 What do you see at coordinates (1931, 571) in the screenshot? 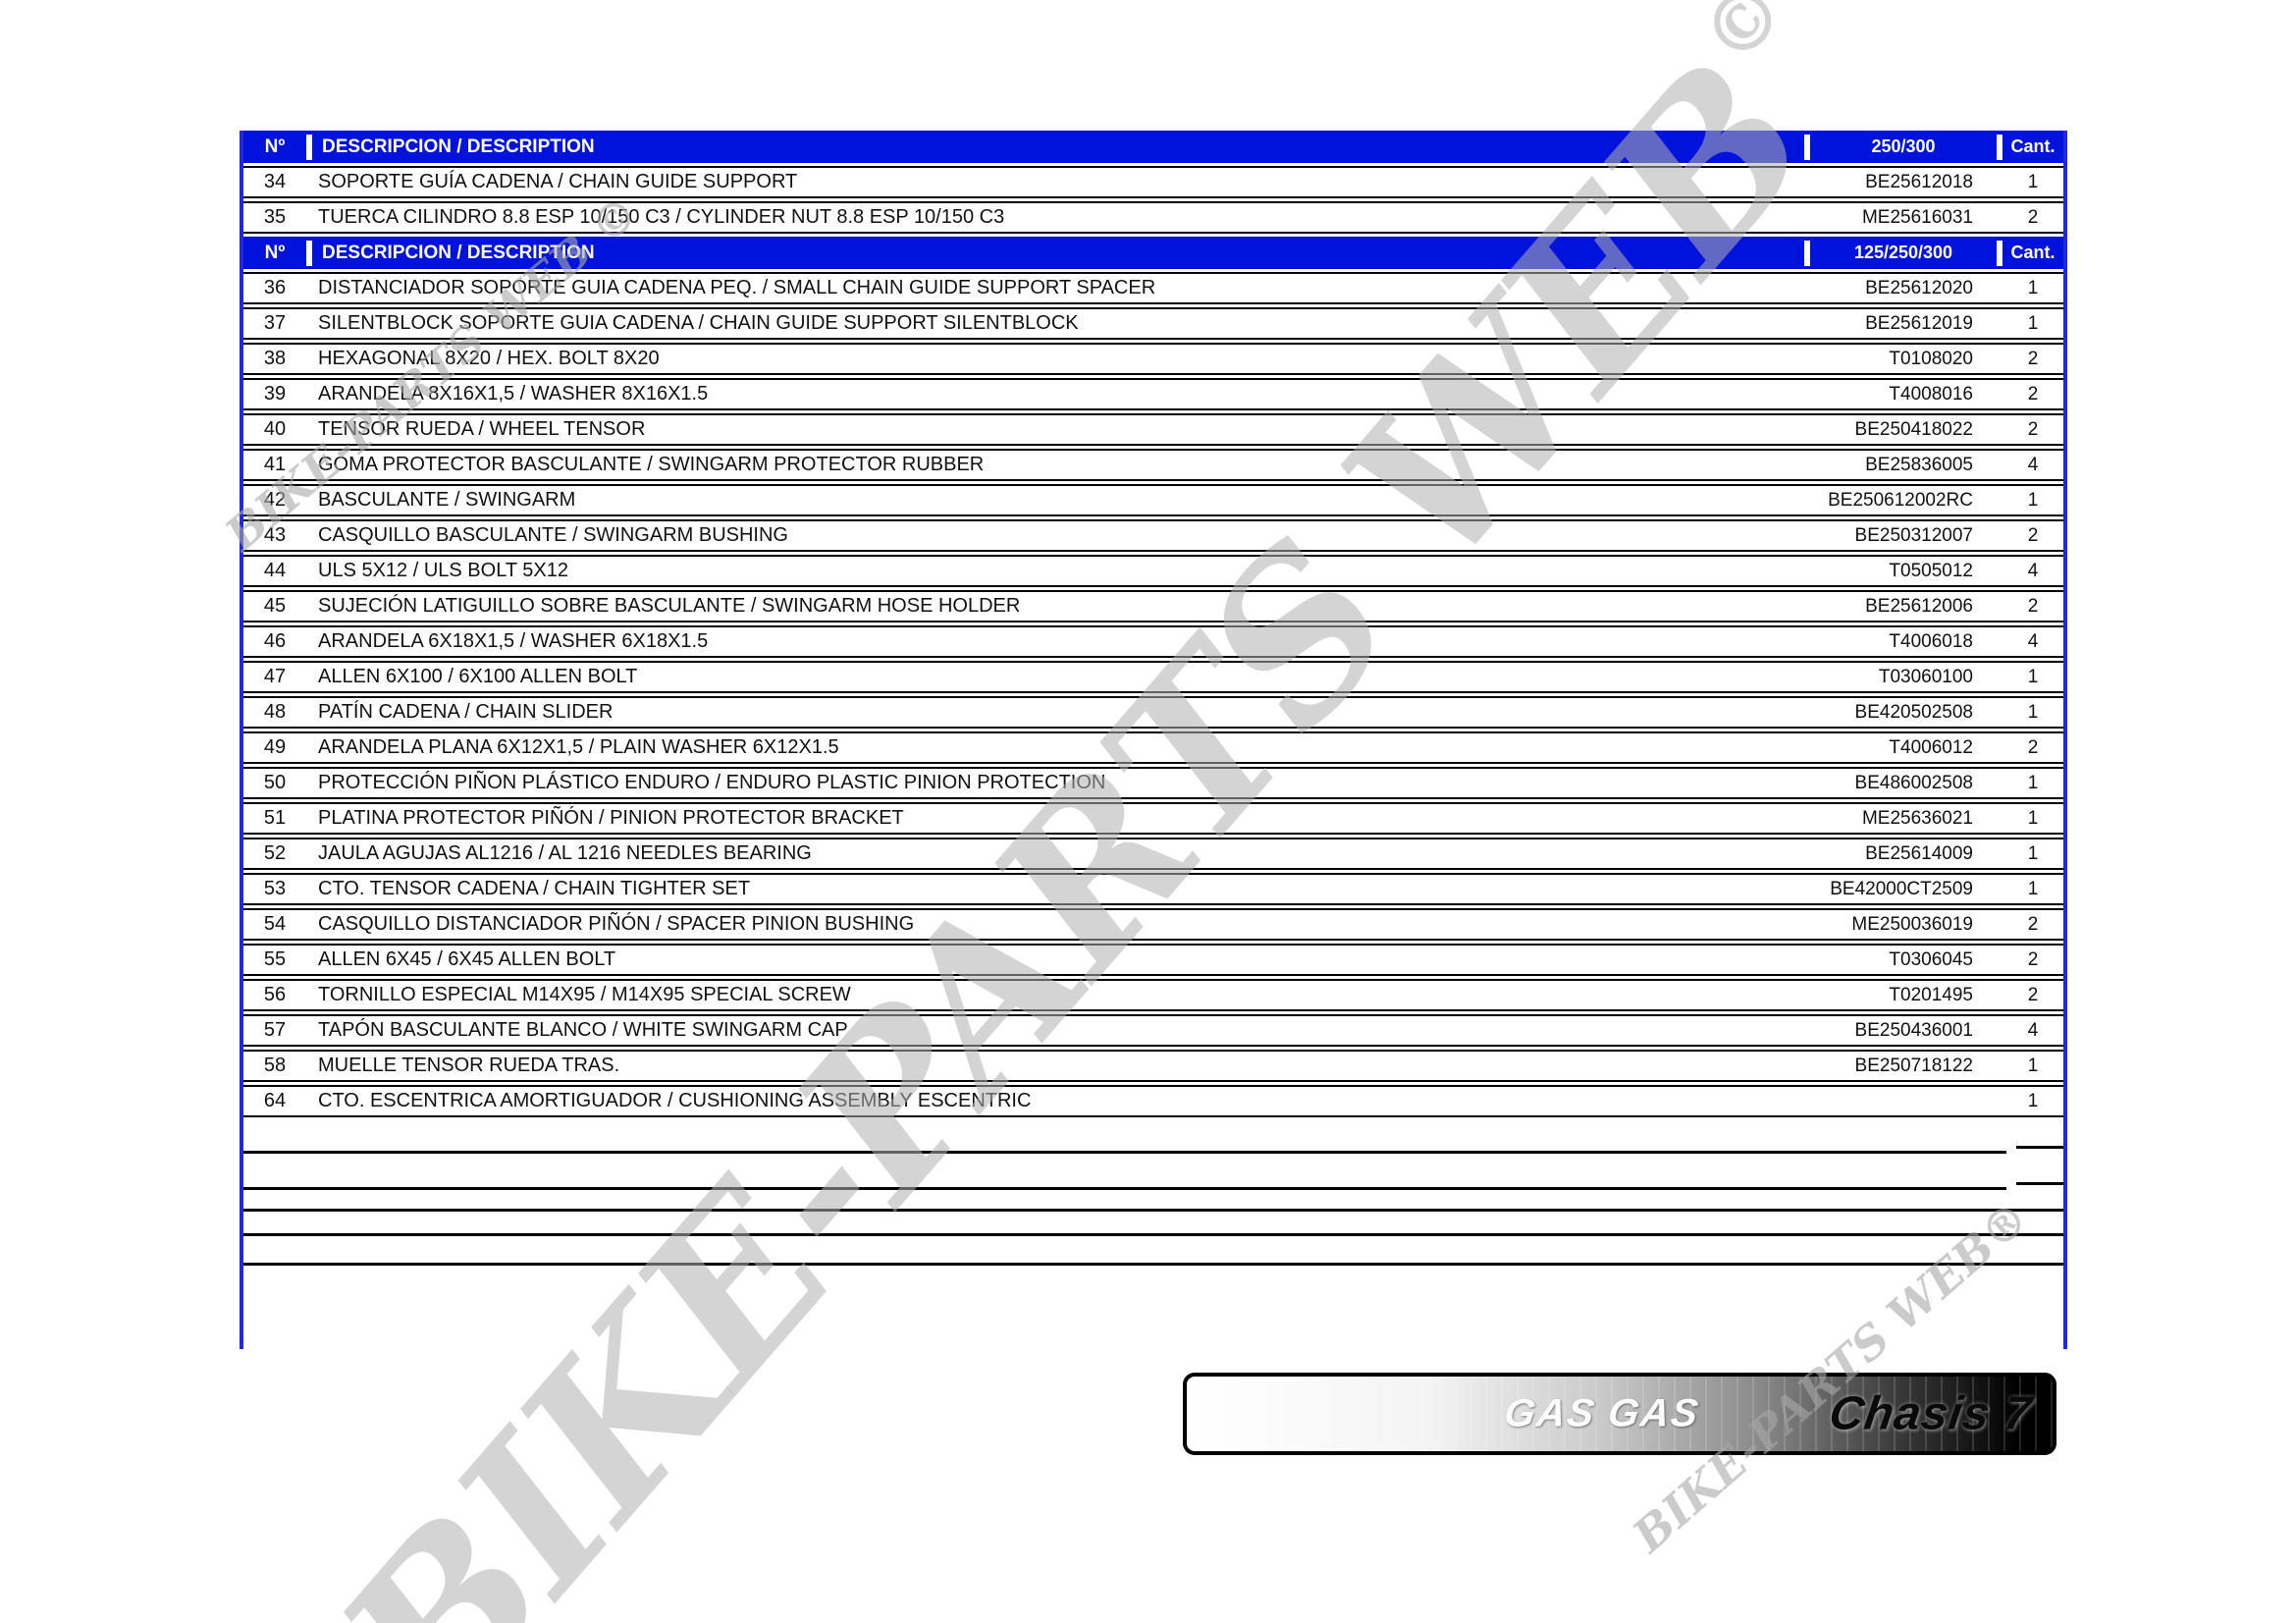
I see `part-ref-cell: T0505012` at bounding box center [1931, 571].